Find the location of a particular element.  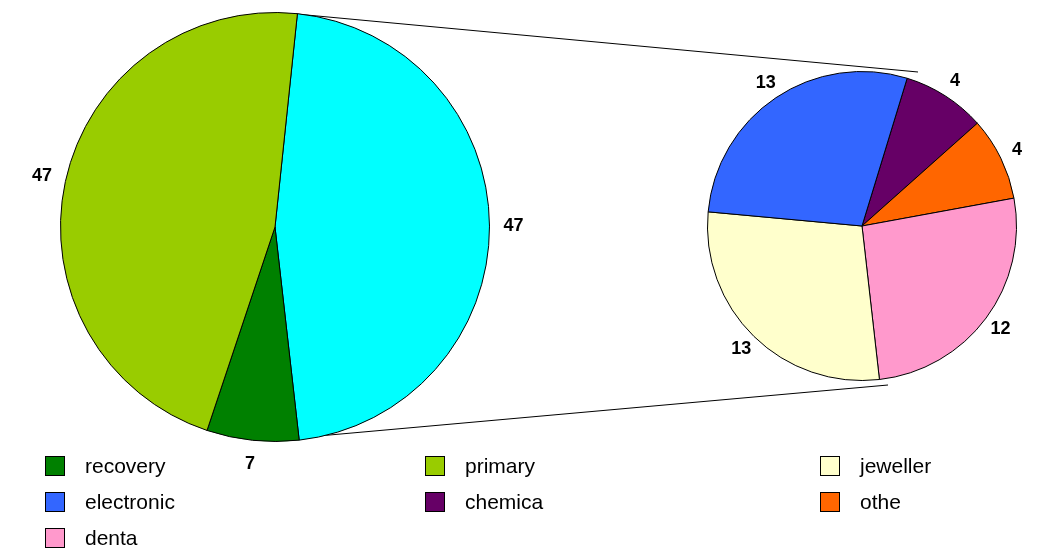

data-label: 12 is located at coordinates (1000, 327).